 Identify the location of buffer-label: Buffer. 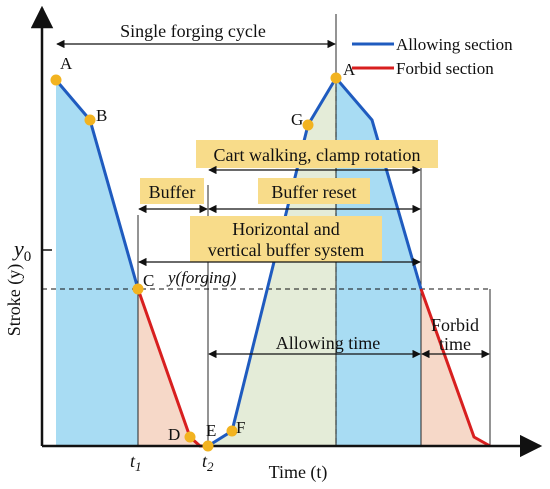
(172, 192).